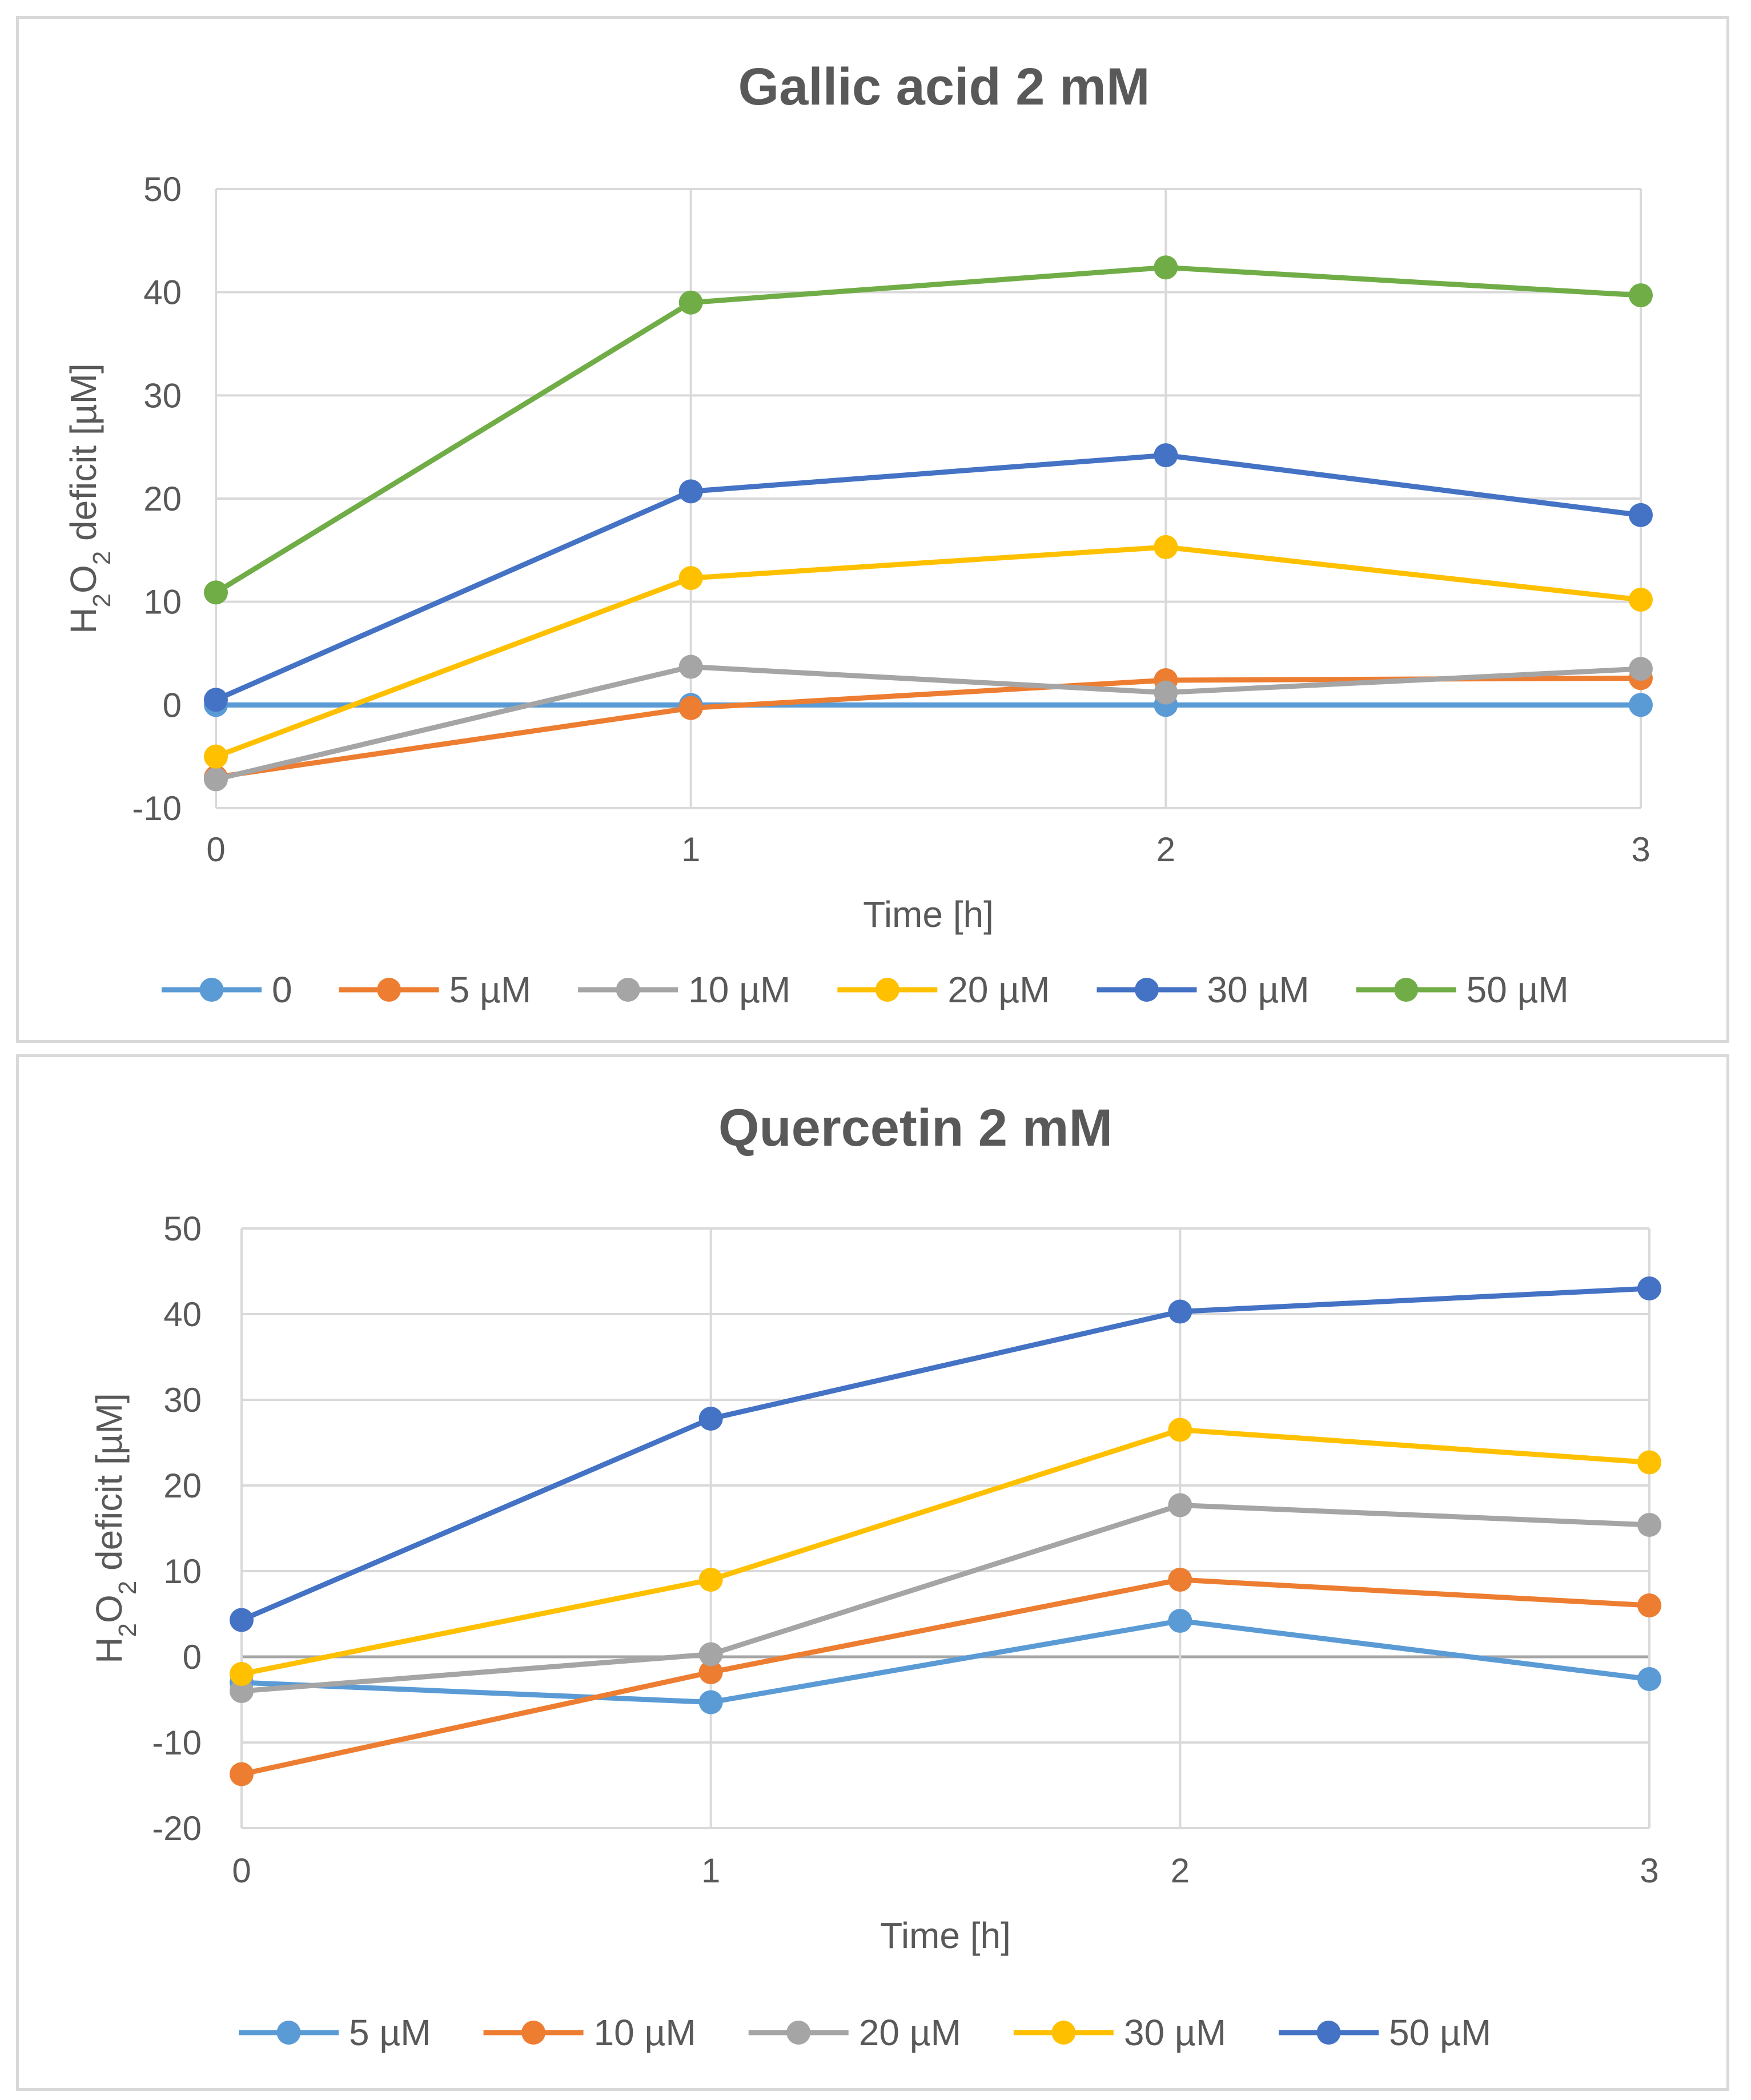 The width and height of the screenshot is (1751, 2100). What do you see at coordinates (944, 87) in the screenshot?
I see `chart-title: Gallic acid 2 mM` at bounding box center [944, 87].